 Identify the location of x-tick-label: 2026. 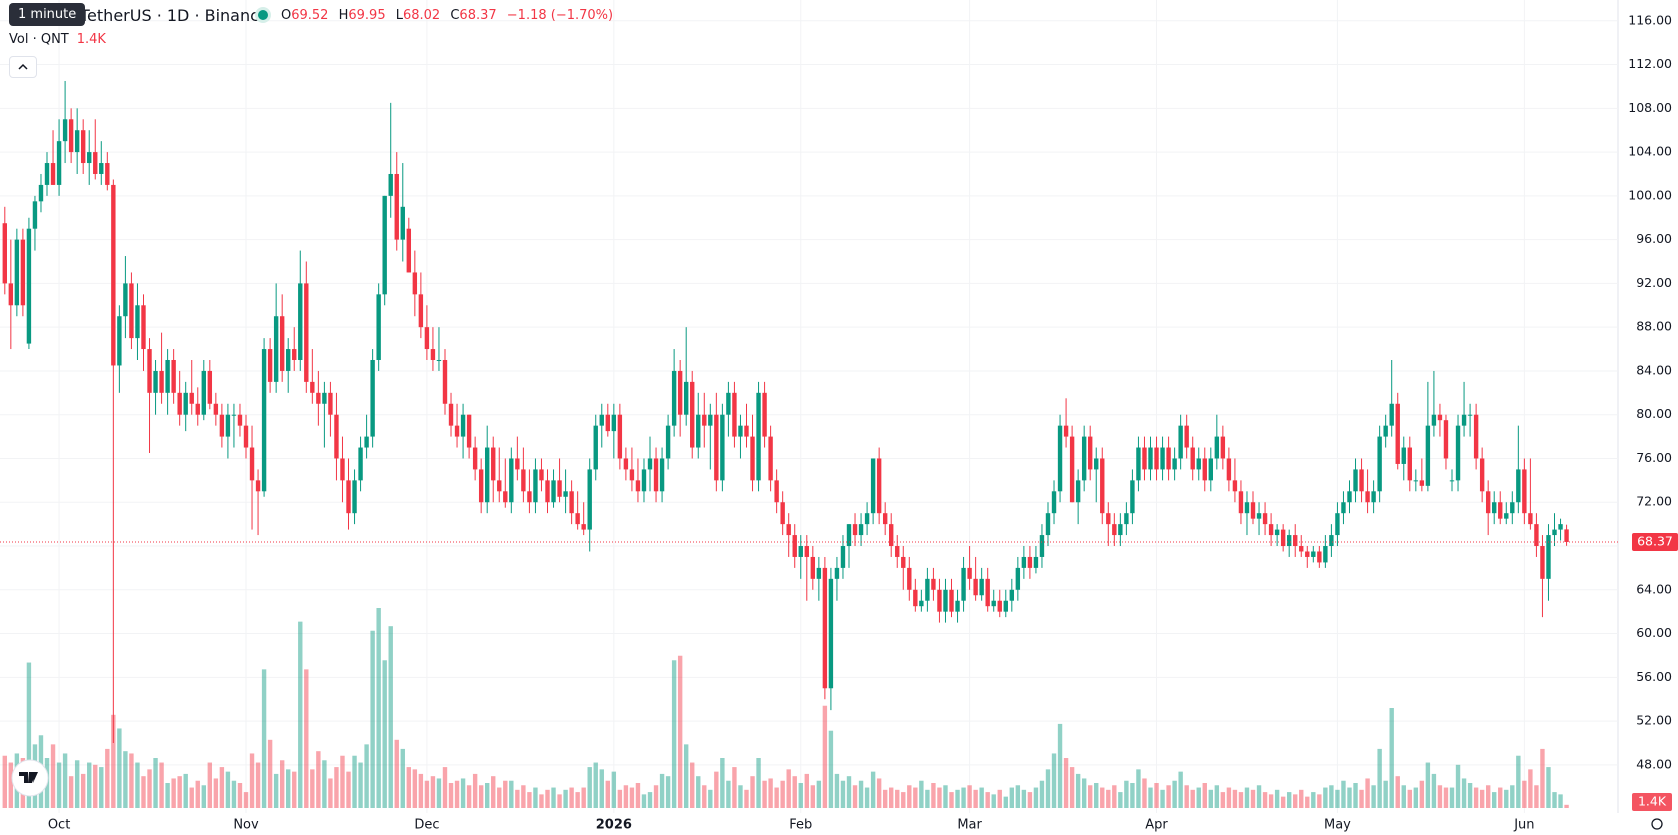
(614, 825).